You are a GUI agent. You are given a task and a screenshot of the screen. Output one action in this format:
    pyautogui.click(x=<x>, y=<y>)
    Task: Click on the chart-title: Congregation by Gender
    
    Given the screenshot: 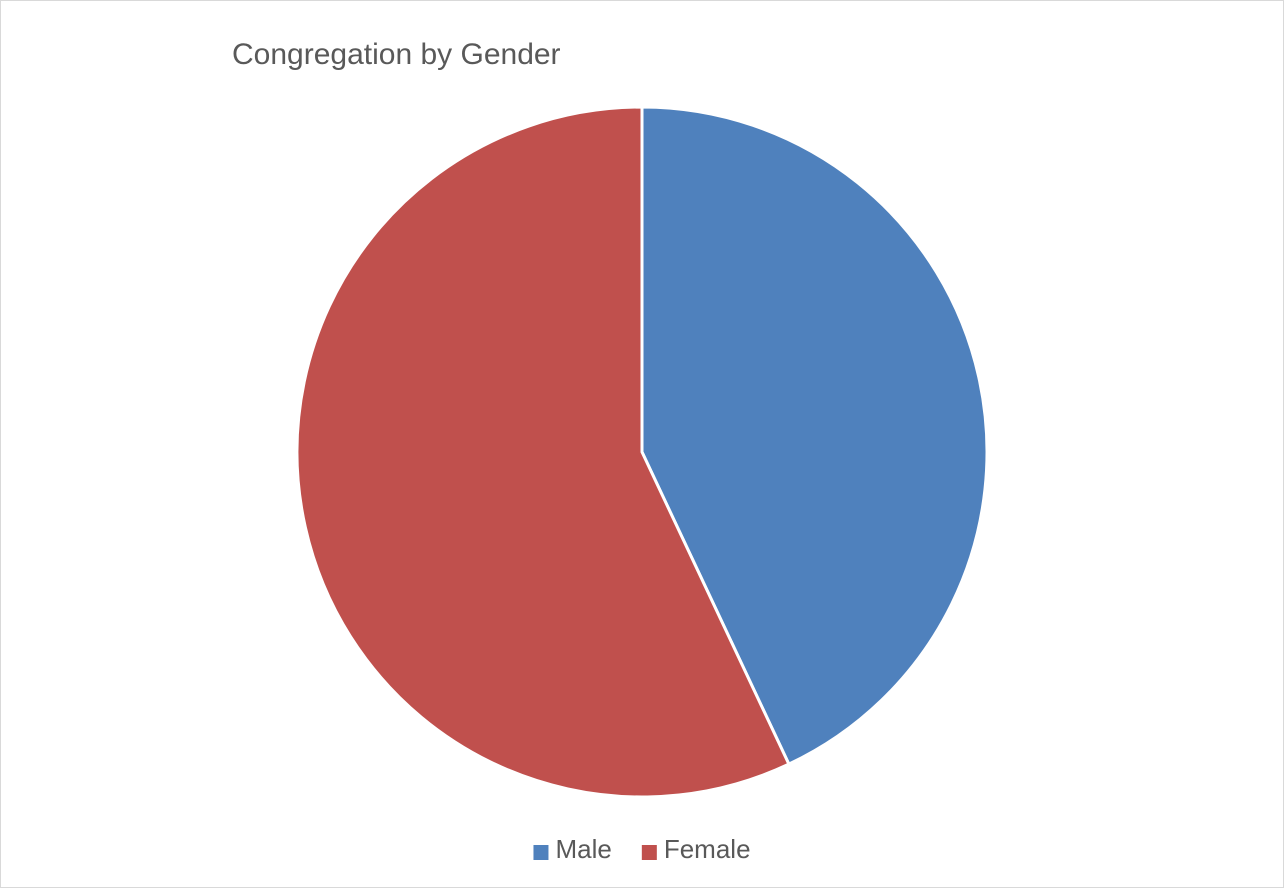 What is the action you would take?
    pyautogui.click(x=396, y=54)
    